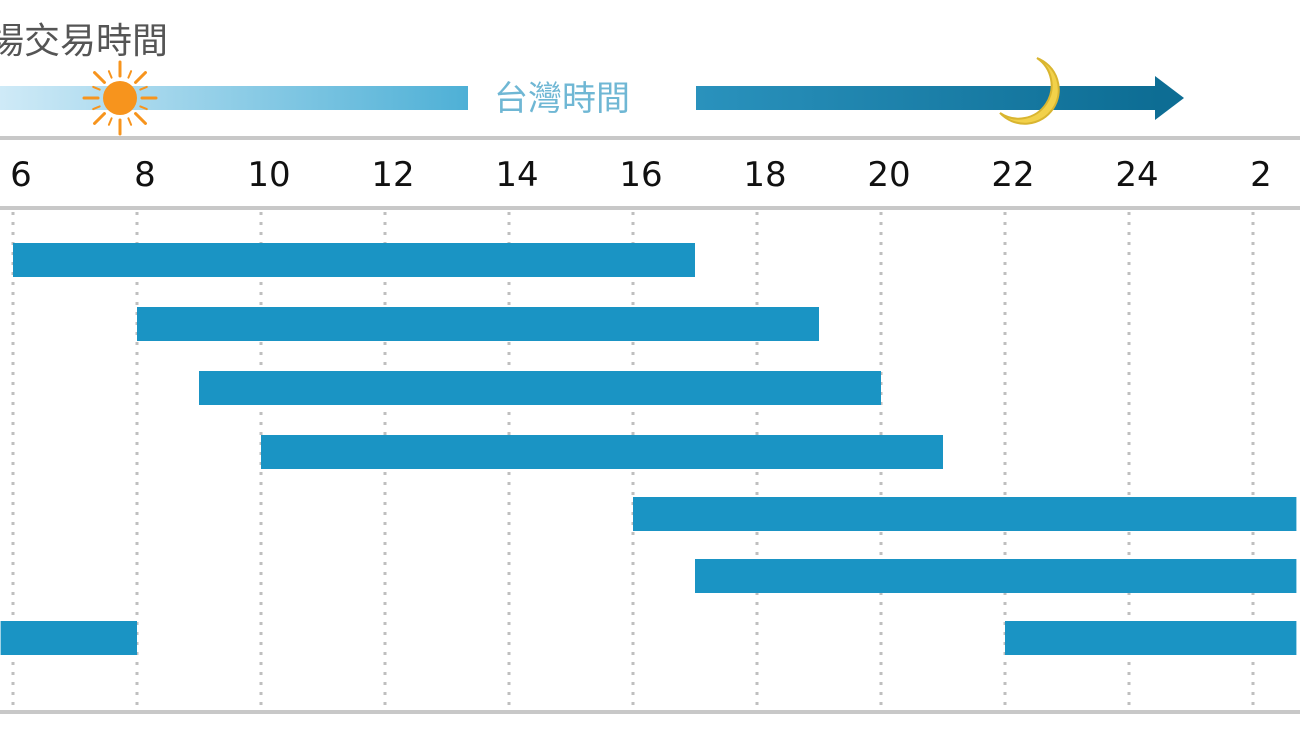 The image size is (1300, 731). I want to click on x-tick-labels: 6 8 10 12 14 16 18 20 22 24 2, so click(641, 175).